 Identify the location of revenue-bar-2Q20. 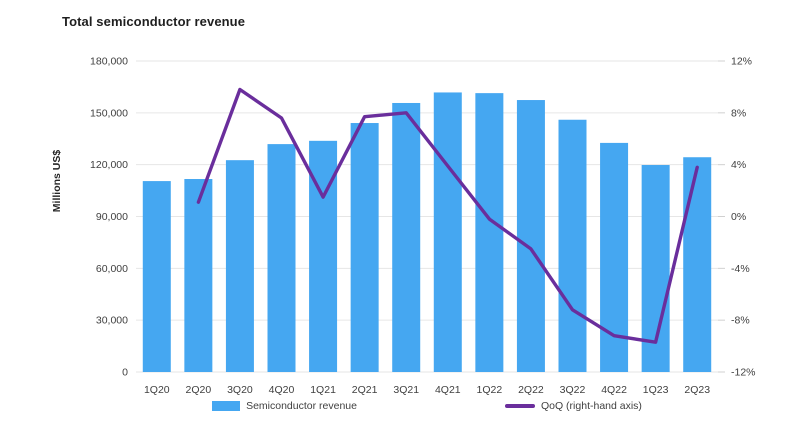
(198, 275).